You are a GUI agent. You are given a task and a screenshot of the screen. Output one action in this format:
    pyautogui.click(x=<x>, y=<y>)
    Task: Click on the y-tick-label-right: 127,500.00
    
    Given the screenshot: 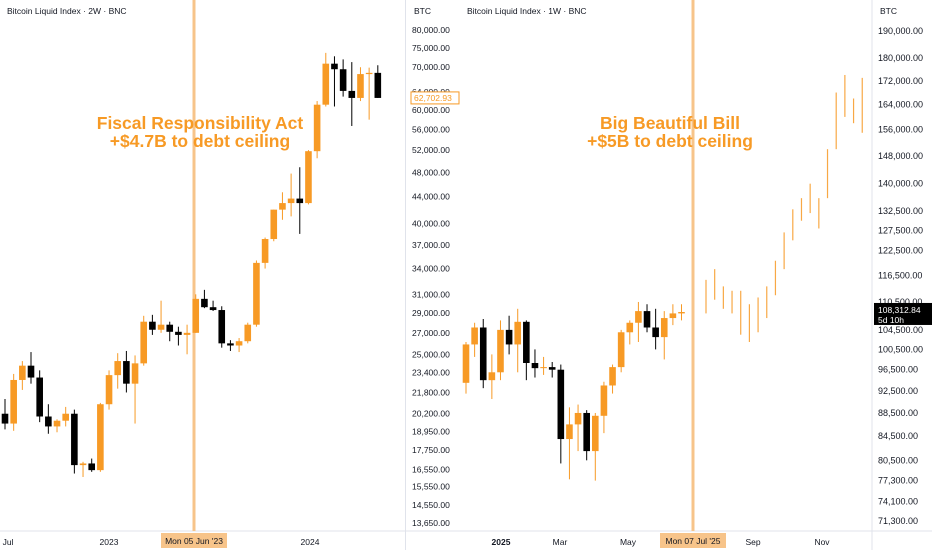 What is the action you would take?
    pyautogui.click(x=900, y=230)
    